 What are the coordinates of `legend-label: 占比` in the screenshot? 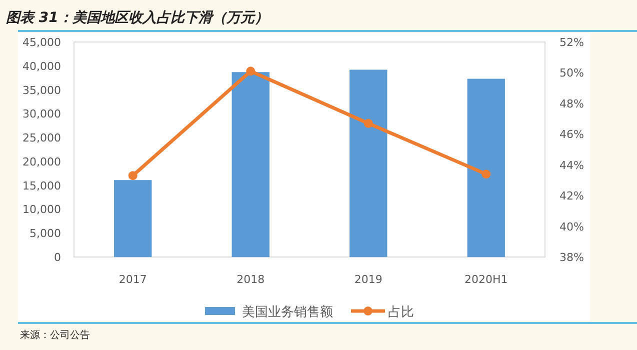 It's located at (401, 312).